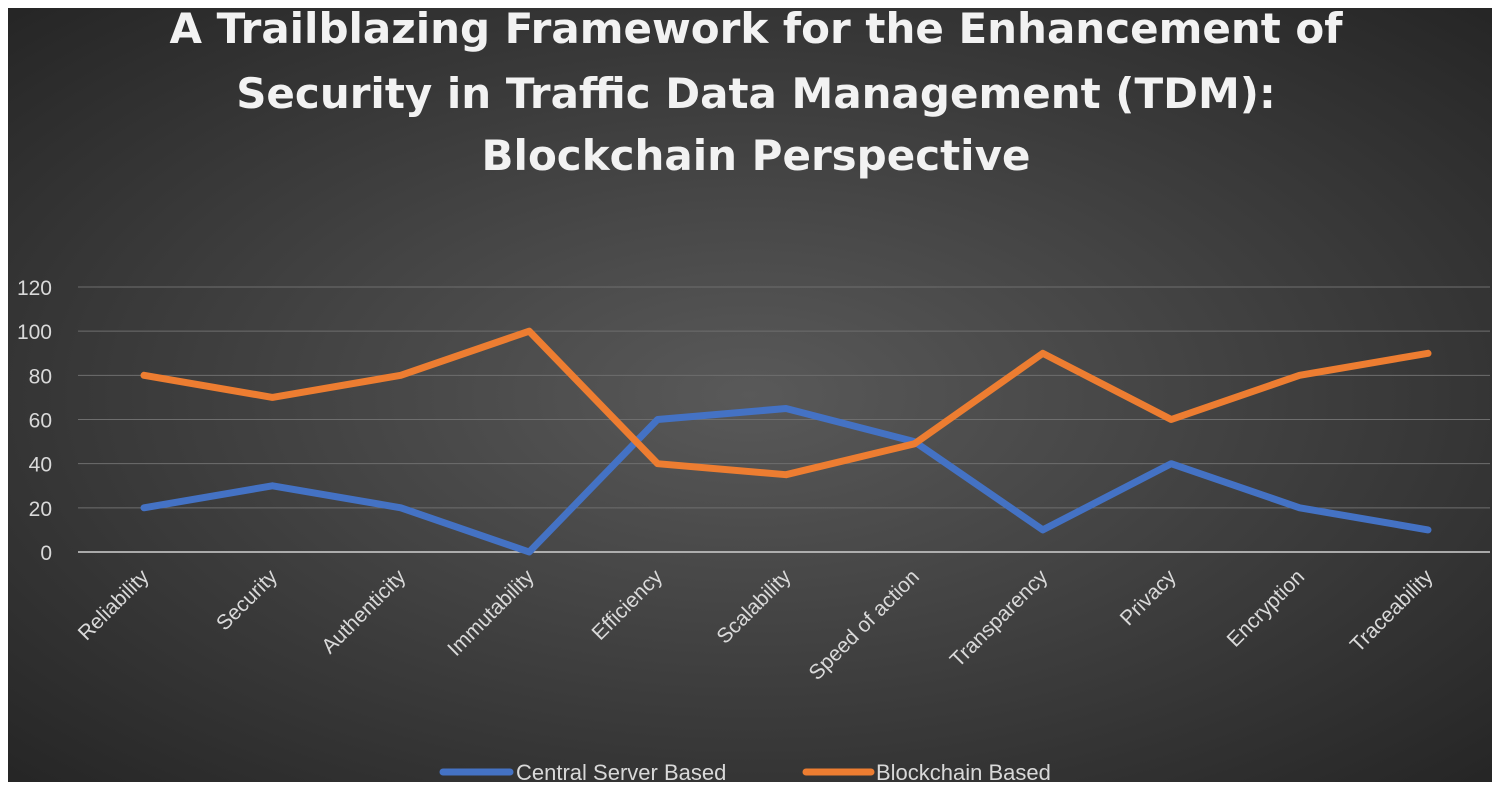  I want to click on y-axis-tick-labels: 0 20 40 60 80 100 120, so click(34, 421).